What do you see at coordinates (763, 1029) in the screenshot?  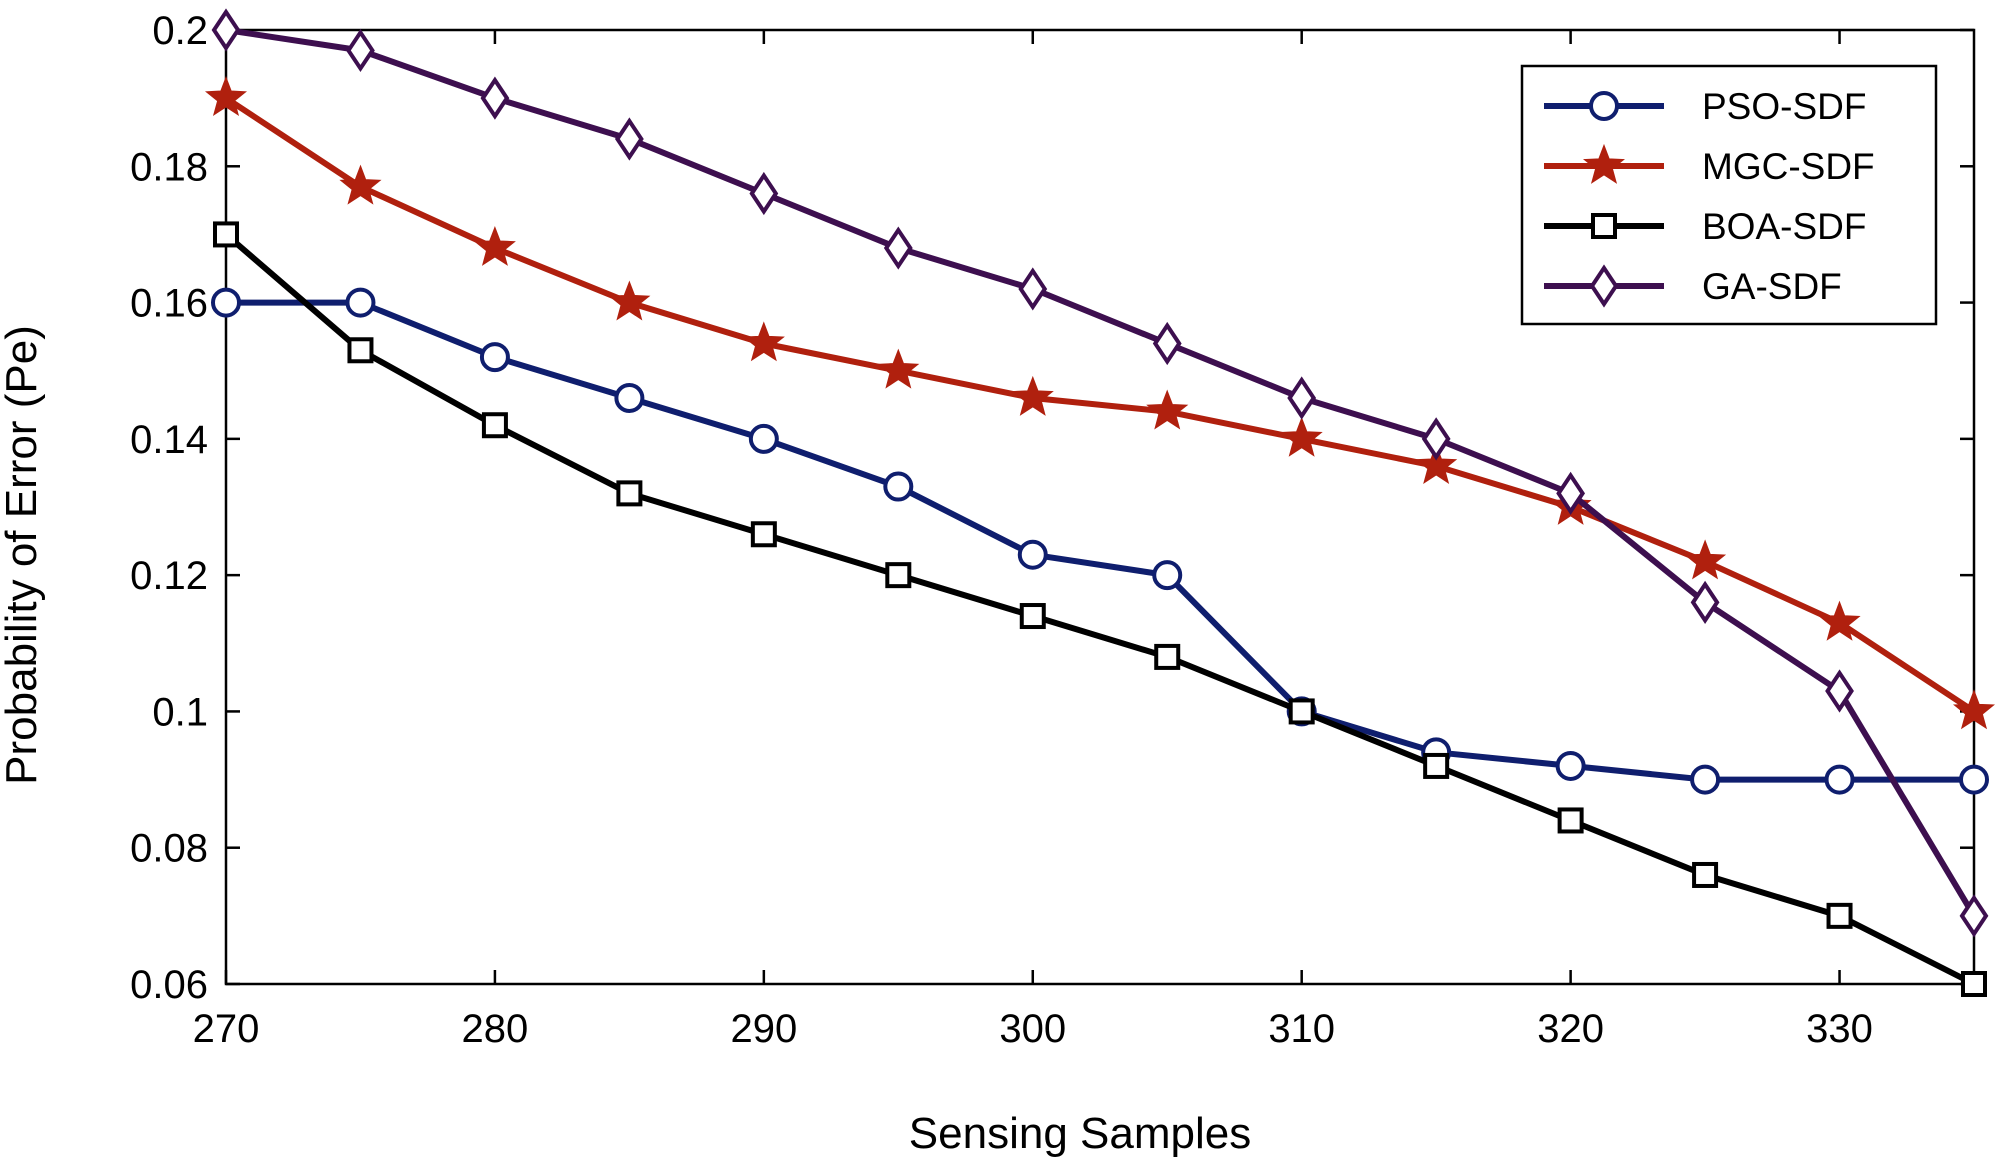 I see `x-tick-label: 290` at bounding box center [763, 1029].